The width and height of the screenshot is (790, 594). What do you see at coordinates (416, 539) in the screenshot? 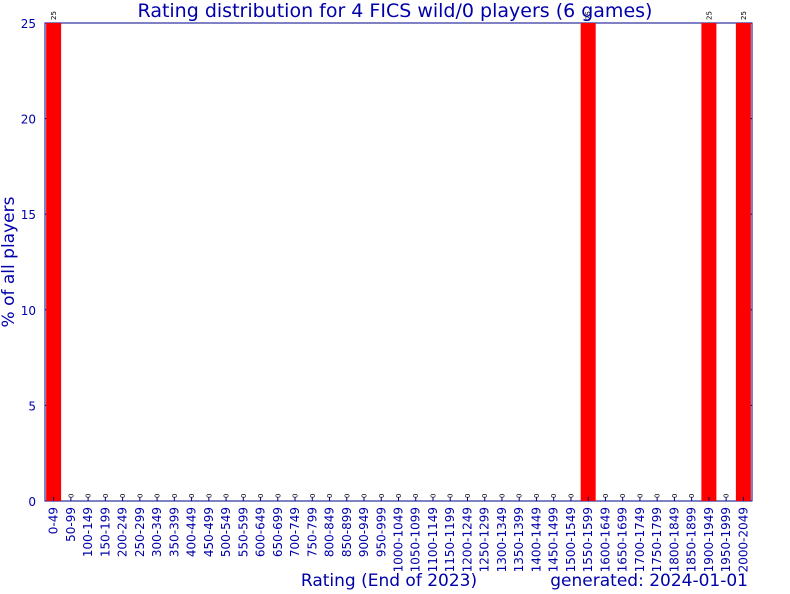
I see `x-tick-label: 1050-1099` at bounding box center [416, 539].